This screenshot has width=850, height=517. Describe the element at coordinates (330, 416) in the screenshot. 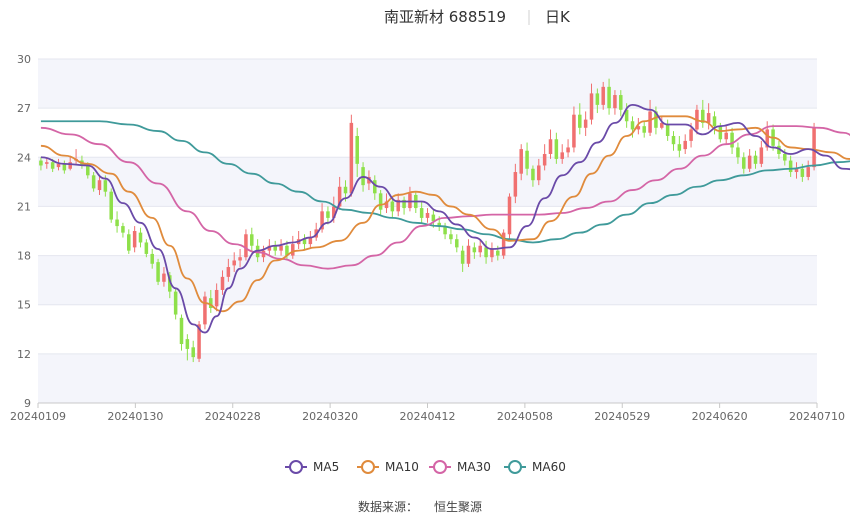

I see `x-tick-label: 20240320` at that location.